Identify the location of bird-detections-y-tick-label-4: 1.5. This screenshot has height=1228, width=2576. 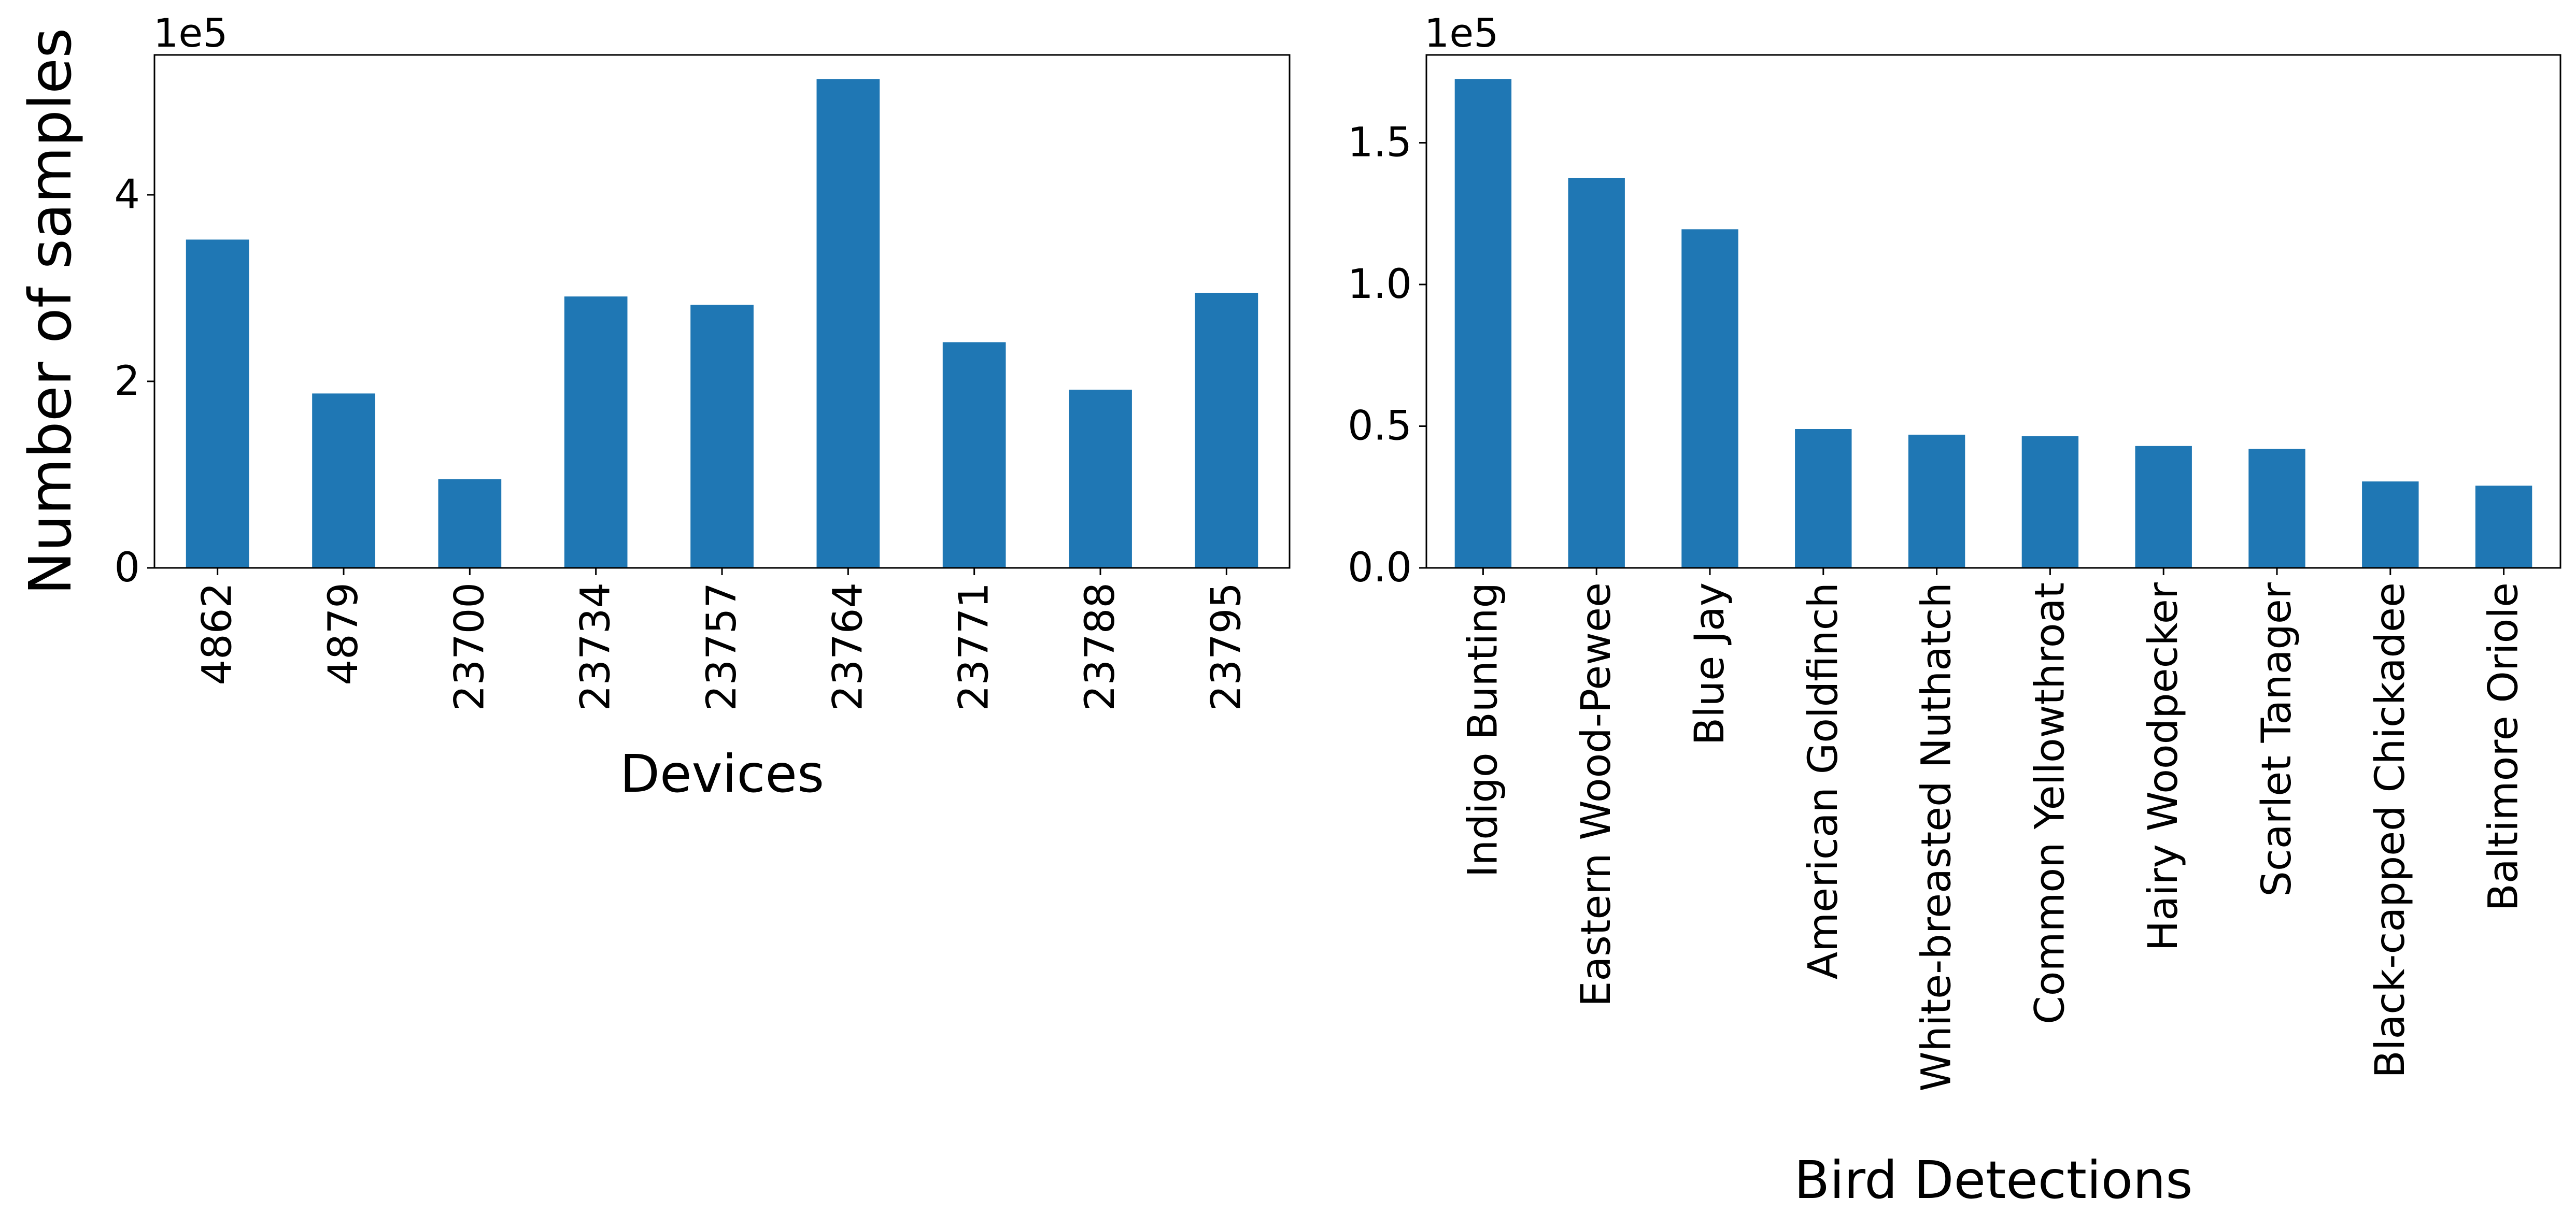
(1380, 143).